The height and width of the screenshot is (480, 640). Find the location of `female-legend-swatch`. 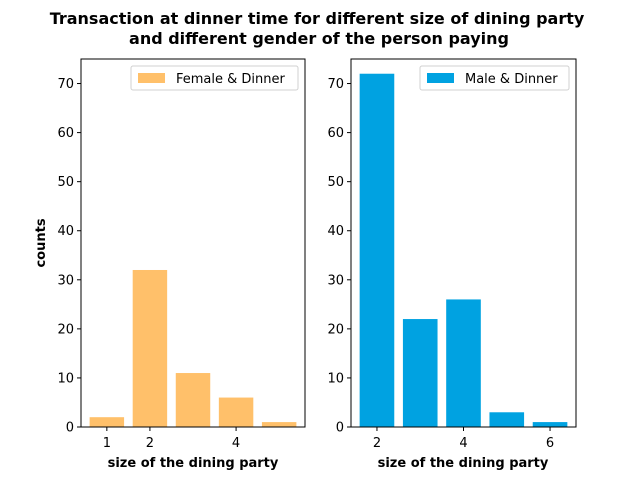

female-legend-swatch is located at coordinates (151, 78).